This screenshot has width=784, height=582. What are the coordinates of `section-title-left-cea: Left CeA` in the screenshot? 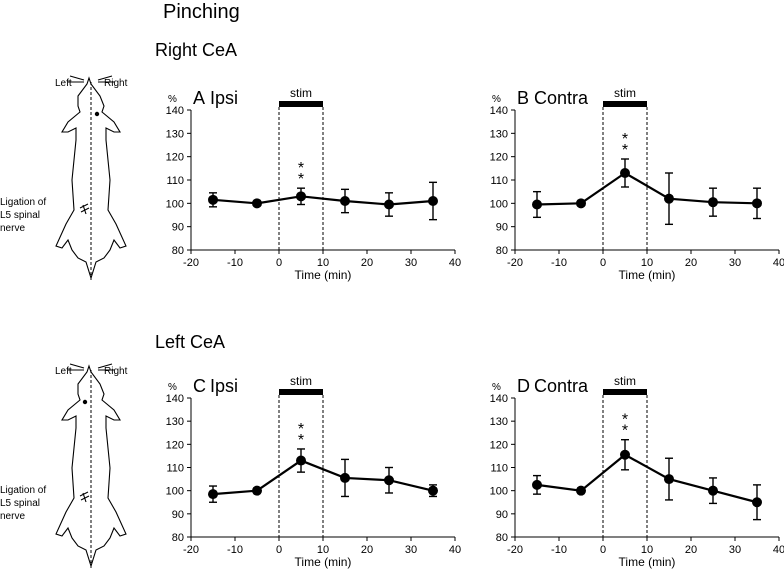 It's located at (190, 342).